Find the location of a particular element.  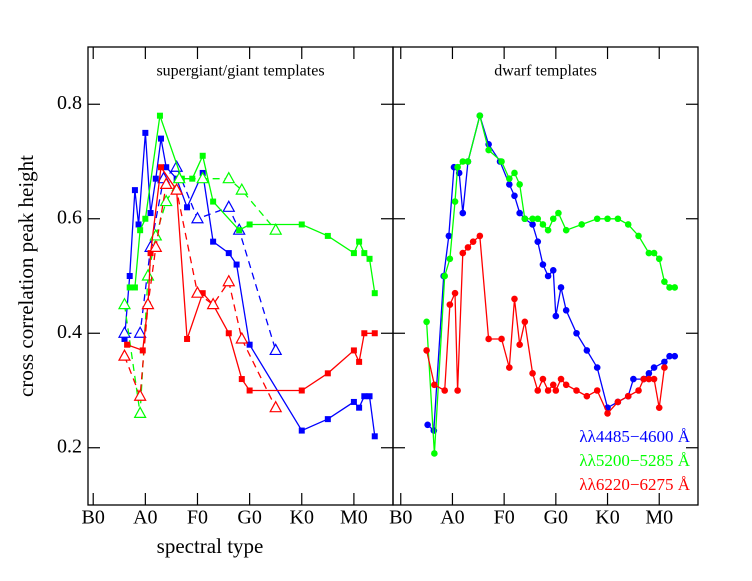

x-tick-label: K0 is located at coordinates (302, 518).